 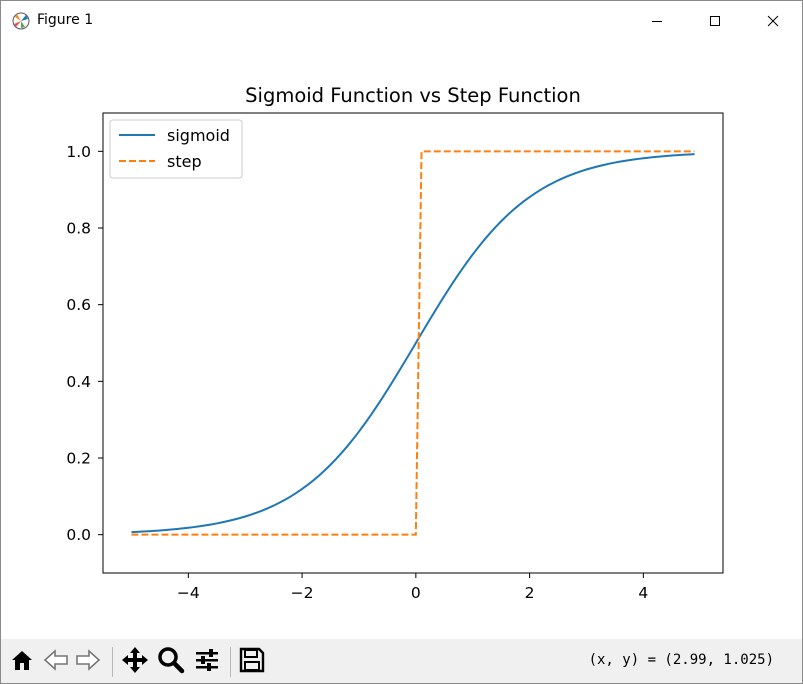 What do you see at coordinates (198, 135) in the screenshot?
I see `legend-sigmoid-label: sigmoid` at bounding box center [198, 135].